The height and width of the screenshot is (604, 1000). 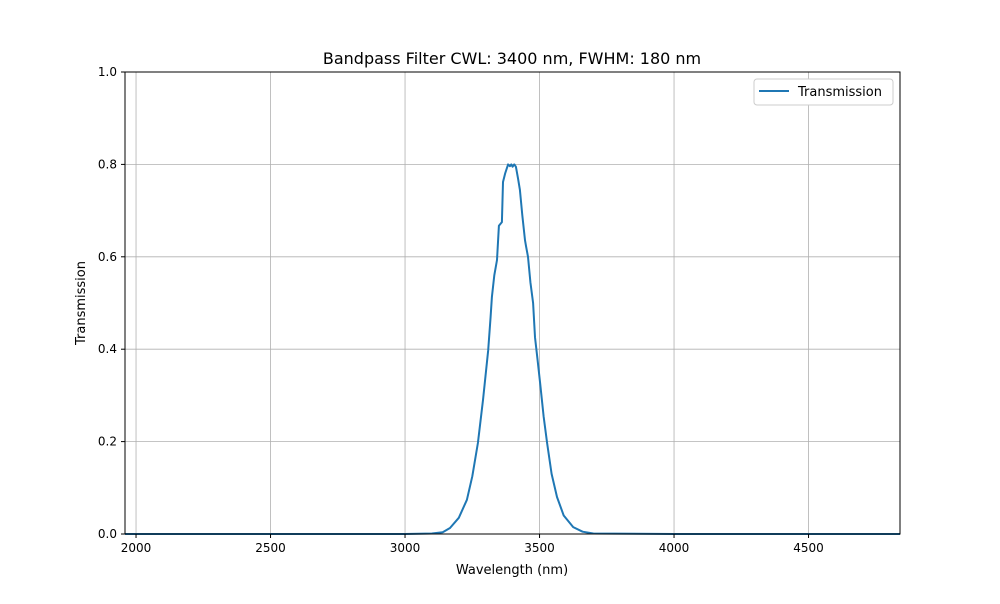 What do you see at coordinates (808, 548) in the screenshot?
I see `x-tick-label: 4500` at bounding box center [808, 548].